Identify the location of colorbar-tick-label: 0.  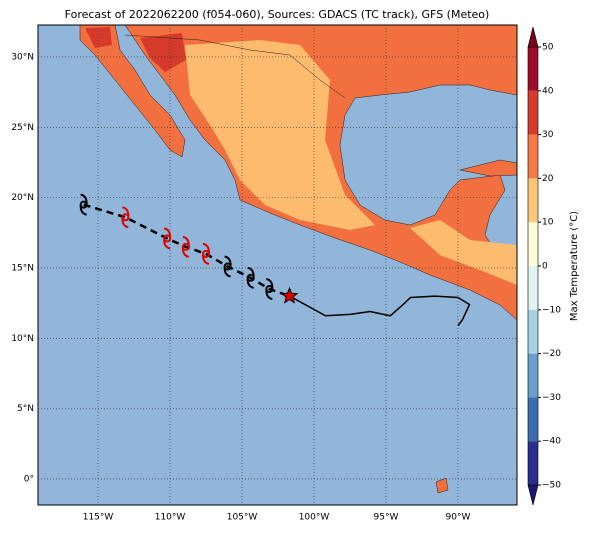
(545, 267).